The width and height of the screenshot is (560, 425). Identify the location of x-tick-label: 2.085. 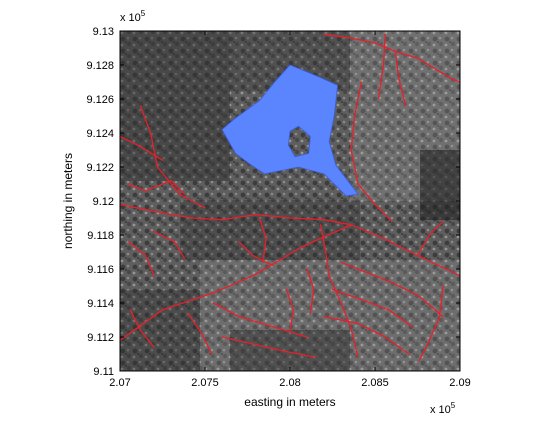
(375, 383).